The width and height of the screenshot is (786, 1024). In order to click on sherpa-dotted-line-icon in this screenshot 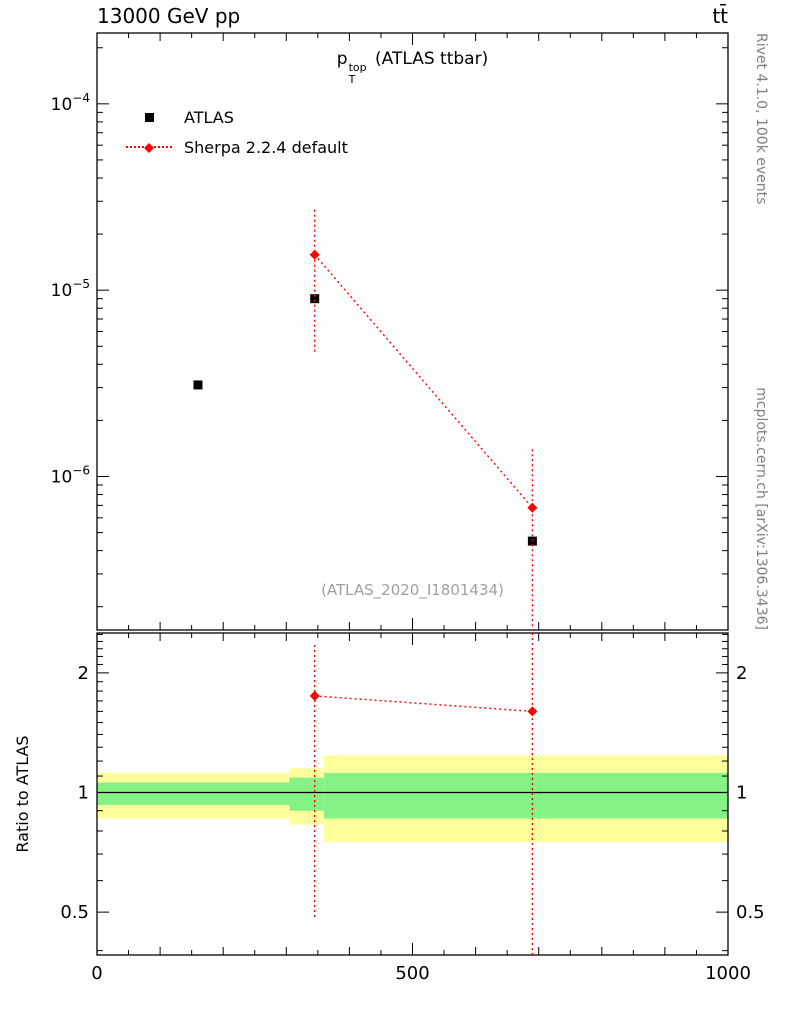, I will do `click(149, 148)`.